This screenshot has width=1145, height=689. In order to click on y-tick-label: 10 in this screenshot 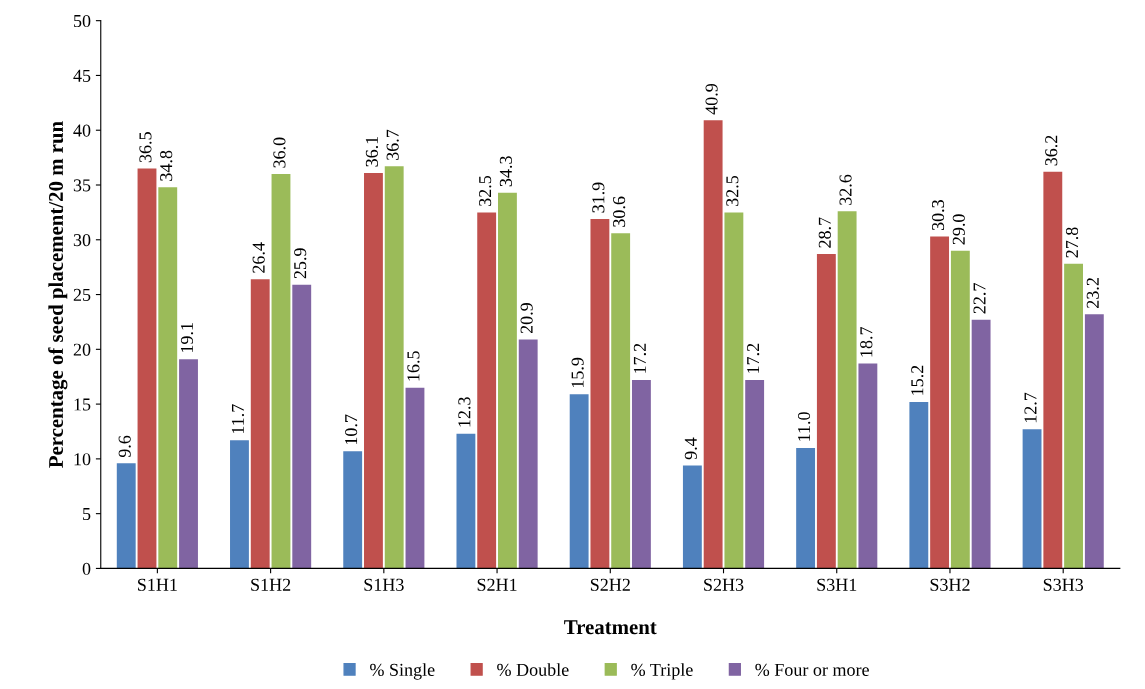, I will do `click(82, 459)`.